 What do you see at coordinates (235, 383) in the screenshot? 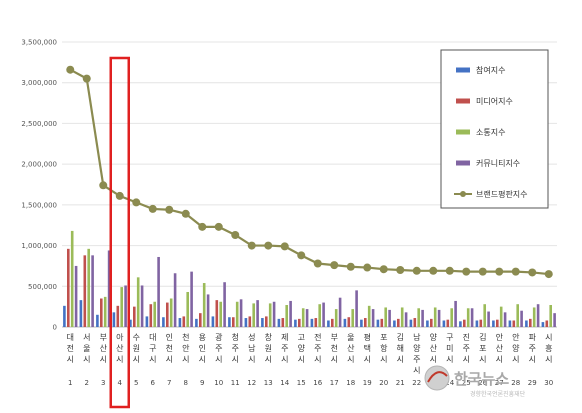
I see `rank-label: 11` at bounding box center [235, 383].